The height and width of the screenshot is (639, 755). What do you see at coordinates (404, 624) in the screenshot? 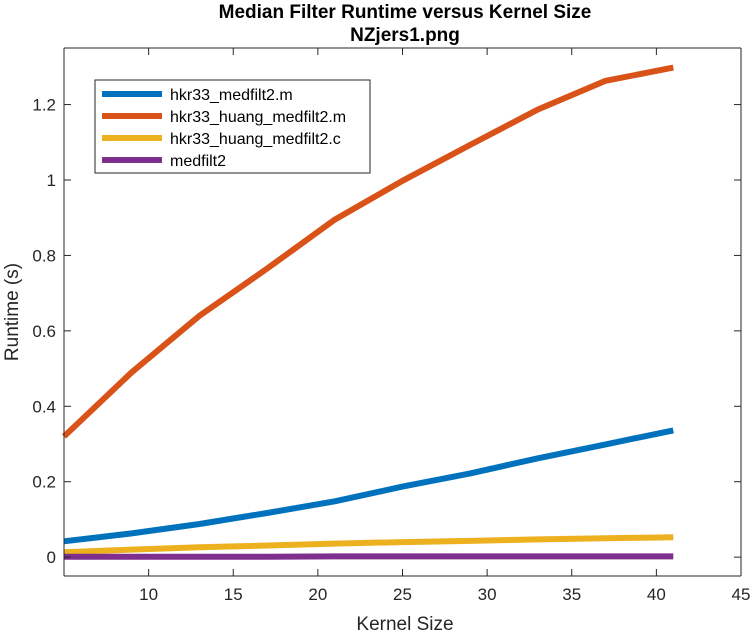
I see `x-axis-label: Kernel Size` at bounding box center [404, 624].